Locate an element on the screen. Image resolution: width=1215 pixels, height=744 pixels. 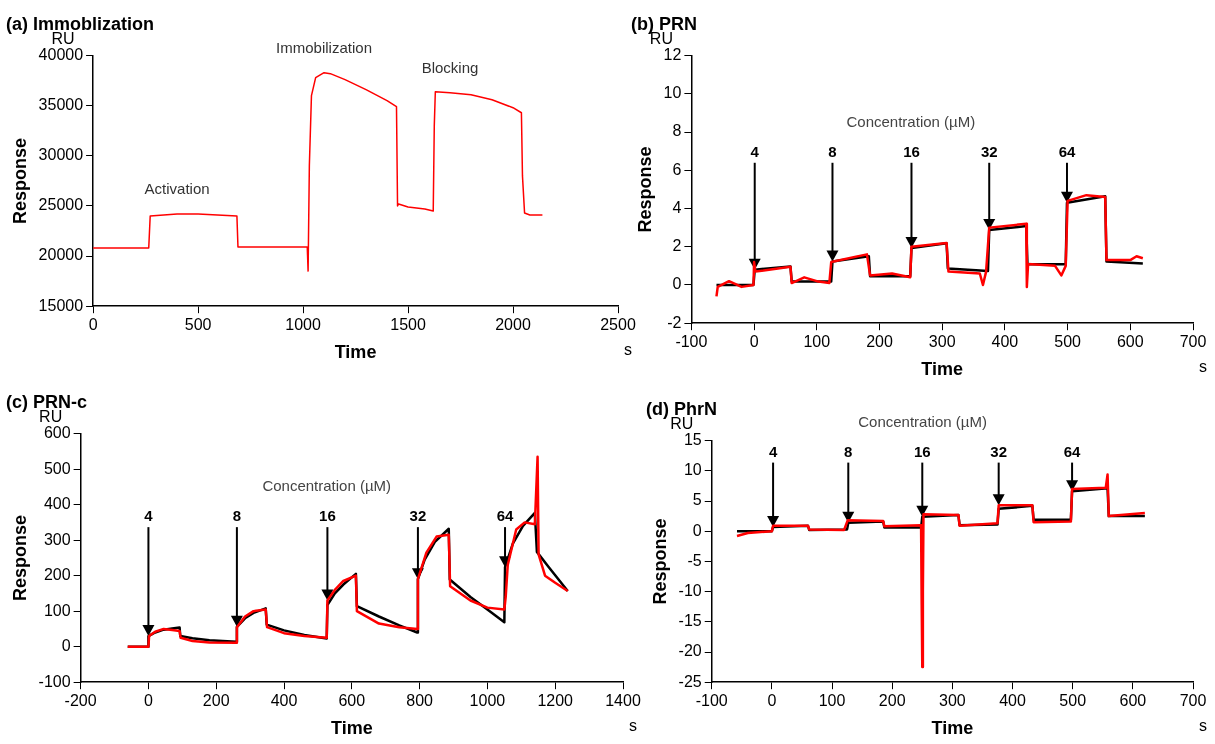
x-tick-label: 2000 is located at coordinates (513, 325).